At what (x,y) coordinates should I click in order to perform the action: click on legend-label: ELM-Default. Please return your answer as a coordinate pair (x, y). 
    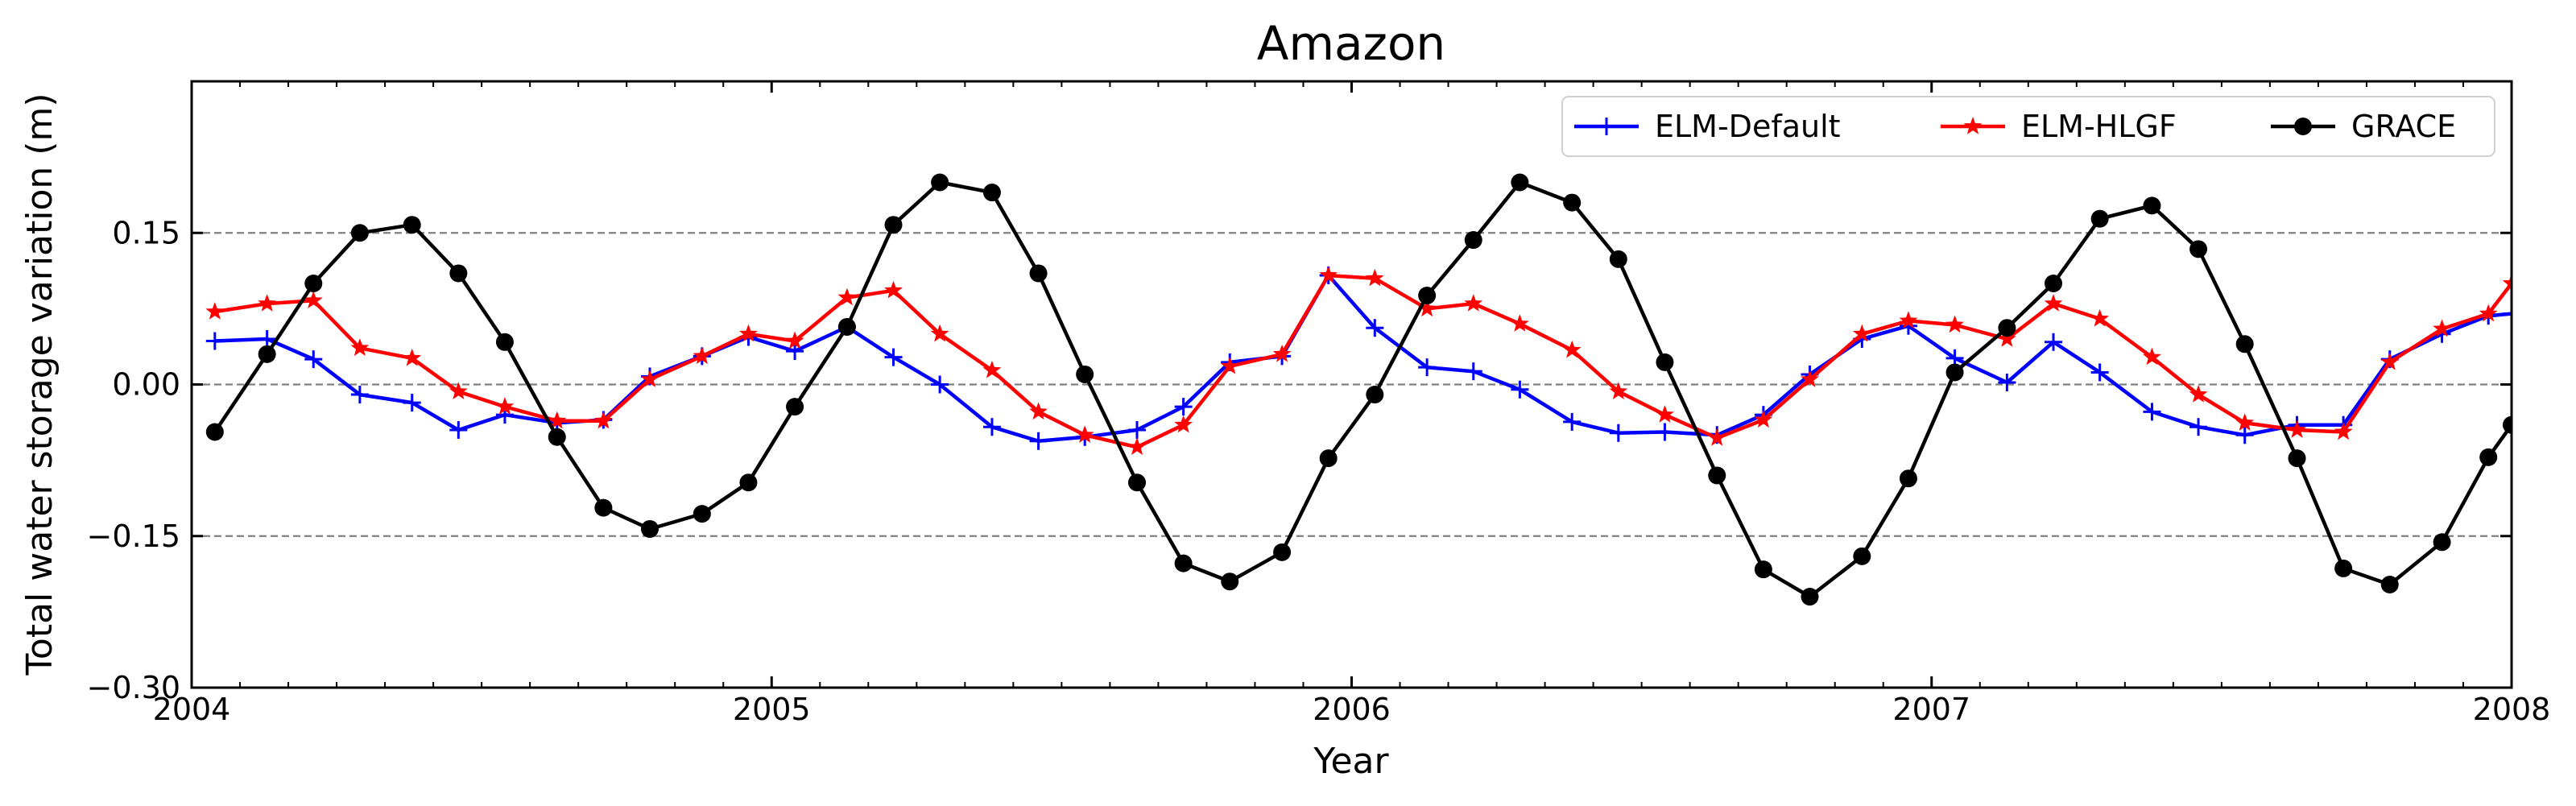
    Looking at the image, I should click on (1748, 126).